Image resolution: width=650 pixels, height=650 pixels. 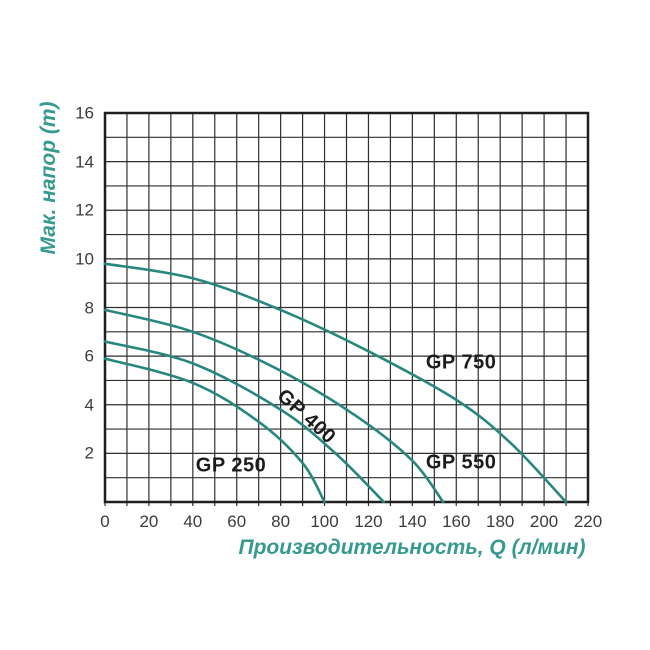 What do you see at coordinates (281, 521) in the screenshot?
I see `x-tick-label: 80` at bounding box center [281, 521].